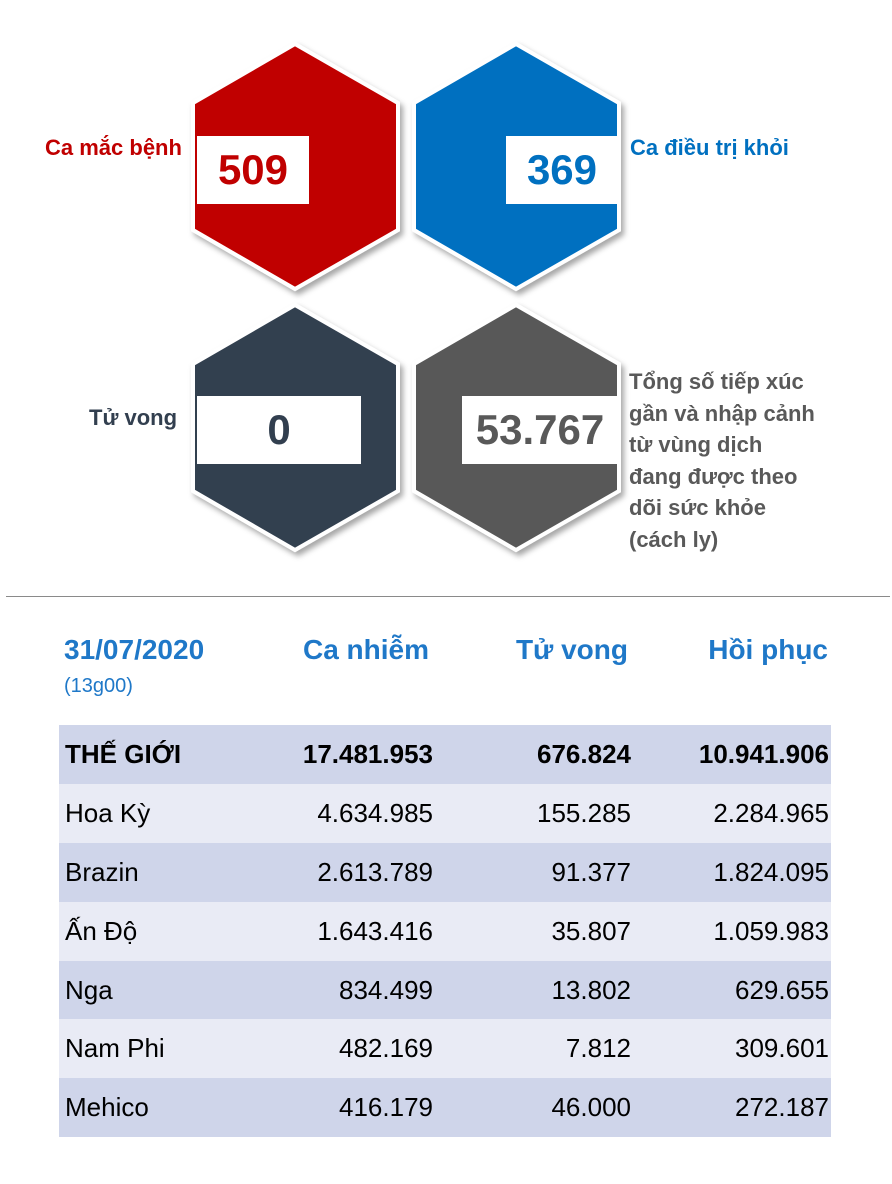 Image resolution: width=892 pixels, height=1184 pixels. Describe the element at coordinates (375, 812) in the screenshot. I see `cases-cell: 4.634.985` at that location.